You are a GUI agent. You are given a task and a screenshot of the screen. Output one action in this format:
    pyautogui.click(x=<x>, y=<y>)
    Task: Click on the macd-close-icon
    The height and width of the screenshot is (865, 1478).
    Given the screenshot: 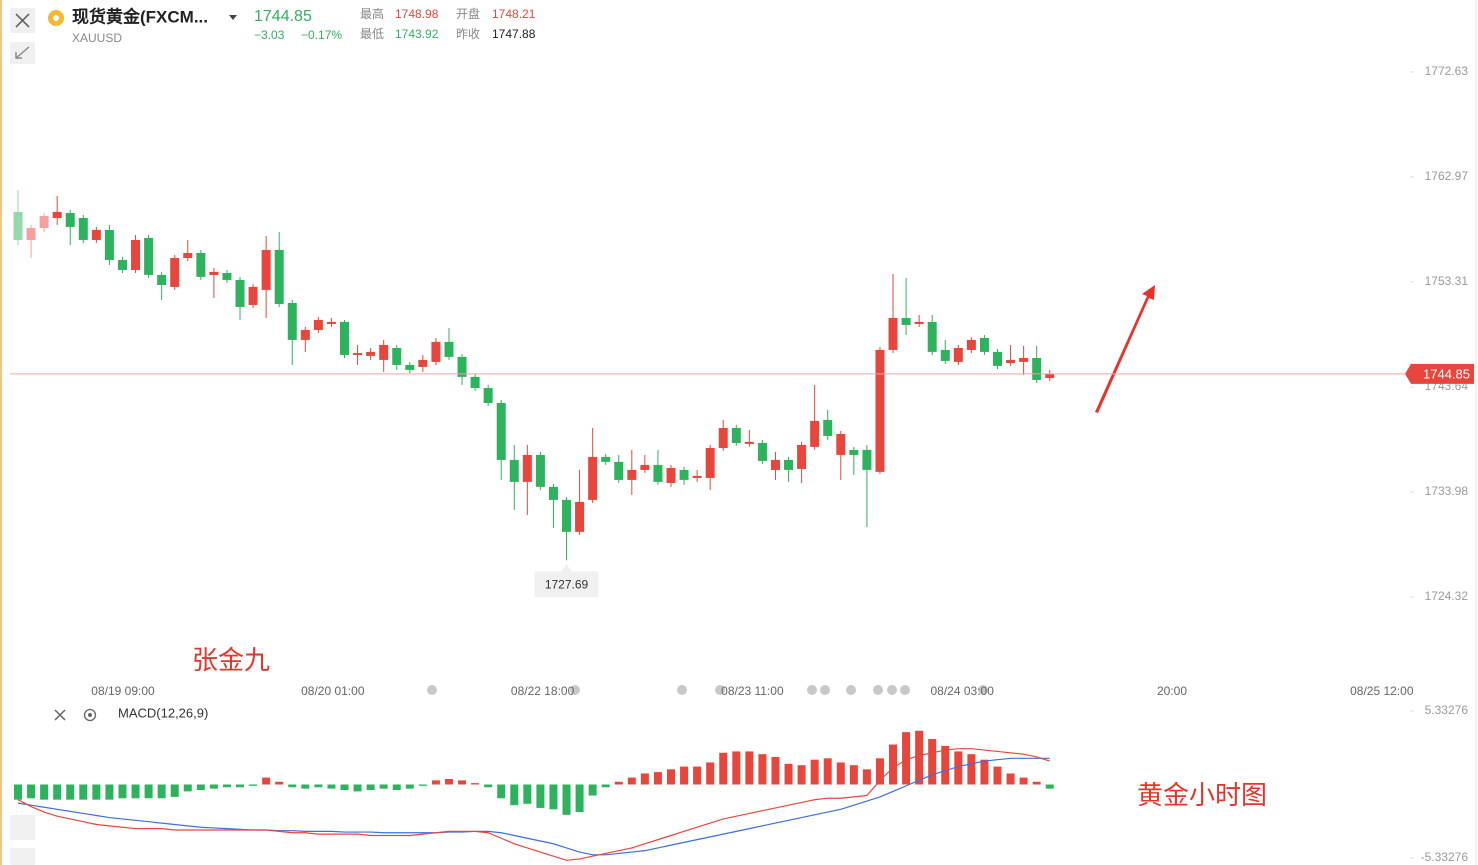 What is the action you would take?
    pyautogui.click(x=60, y=715)
    